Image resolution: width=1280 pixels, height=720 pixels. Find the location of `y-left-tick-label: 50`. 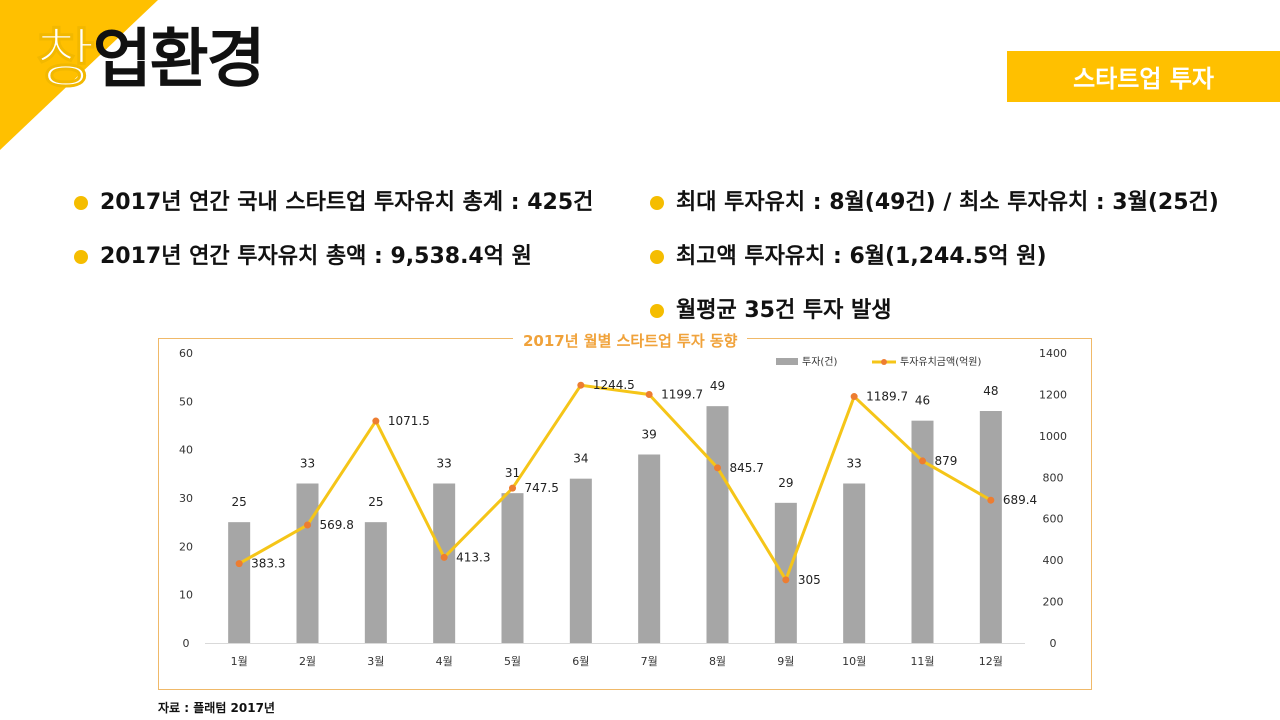

y-left-tick-label: 50 is located at coordinates (186, 401).